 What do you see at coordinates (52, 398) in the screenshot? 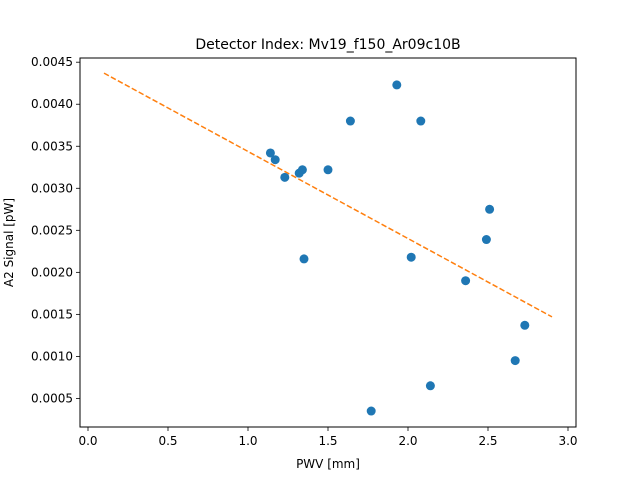
I see `y-tick-label: 0.0005` at bounding box center [52, 398].